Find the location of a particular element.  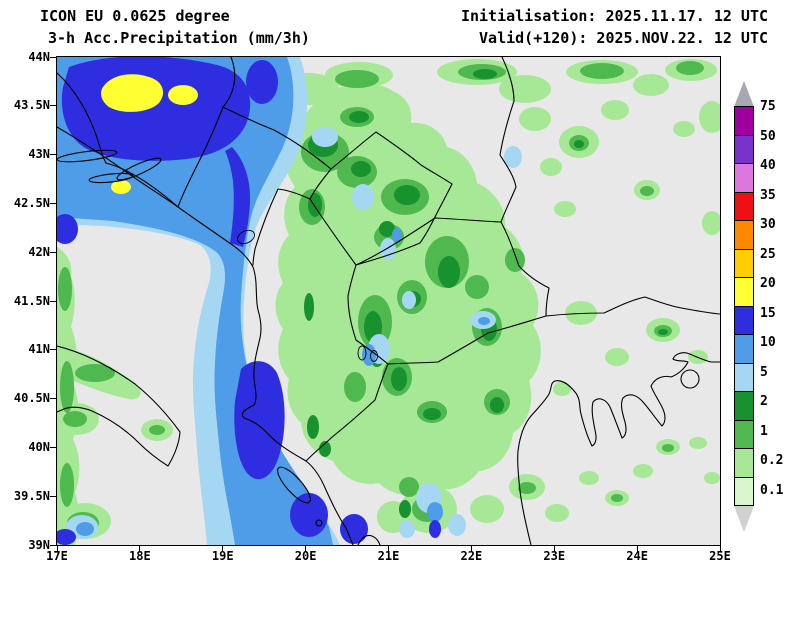

product-title: 3-h Acc.Precipitation (mm/3h) is located at coordinates (179, 38).